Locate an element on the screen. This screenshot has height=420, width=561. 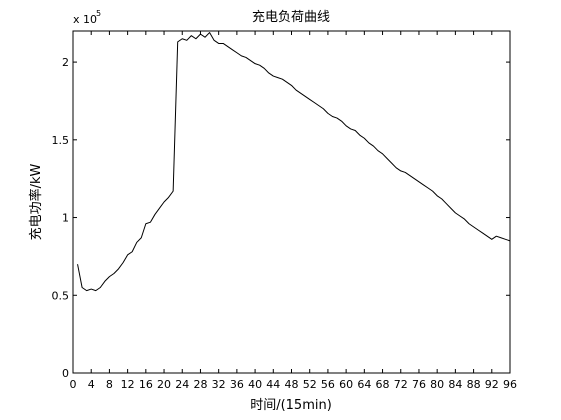
x-tick-label: 24 is located at coordinates (182, 384).